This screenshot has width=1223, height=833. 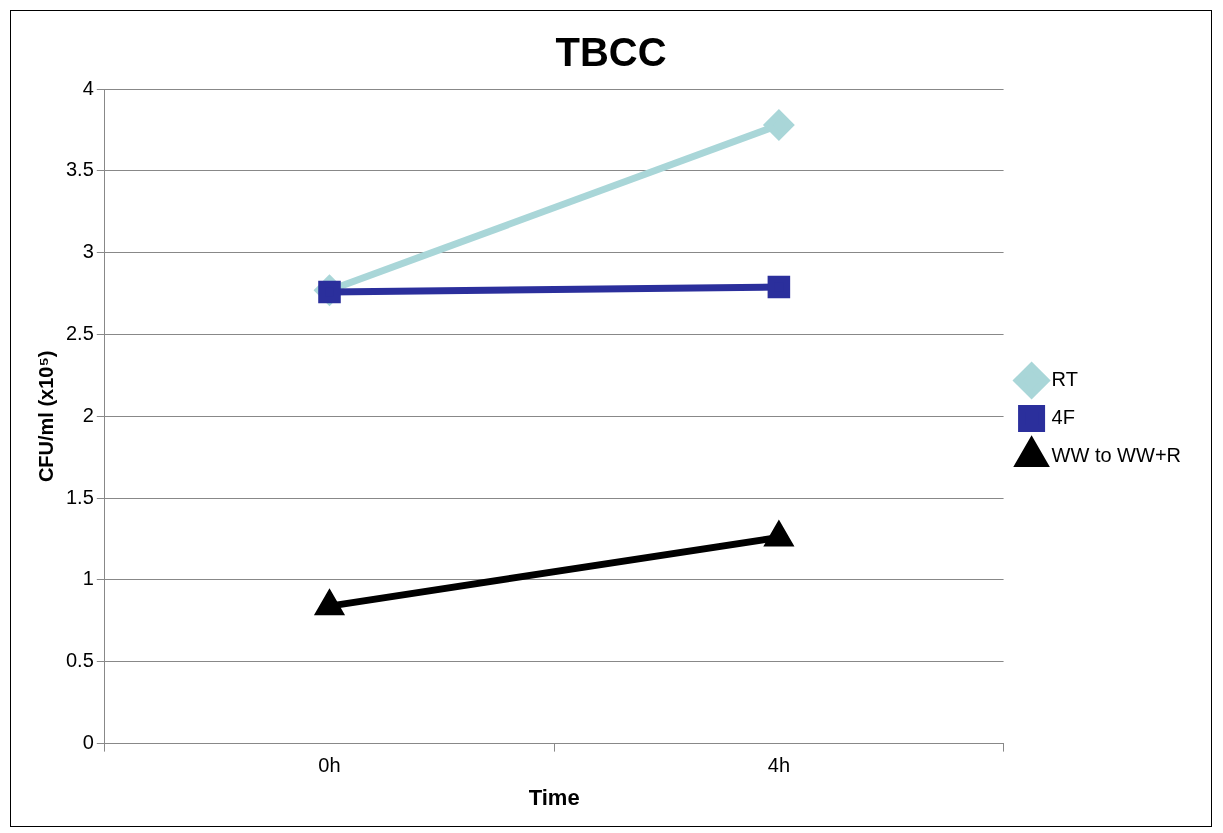 What do you see at coordinates (88, 414) in the screenshot?
I see `y-tick-label: 2` at bounding box center [88, 414].